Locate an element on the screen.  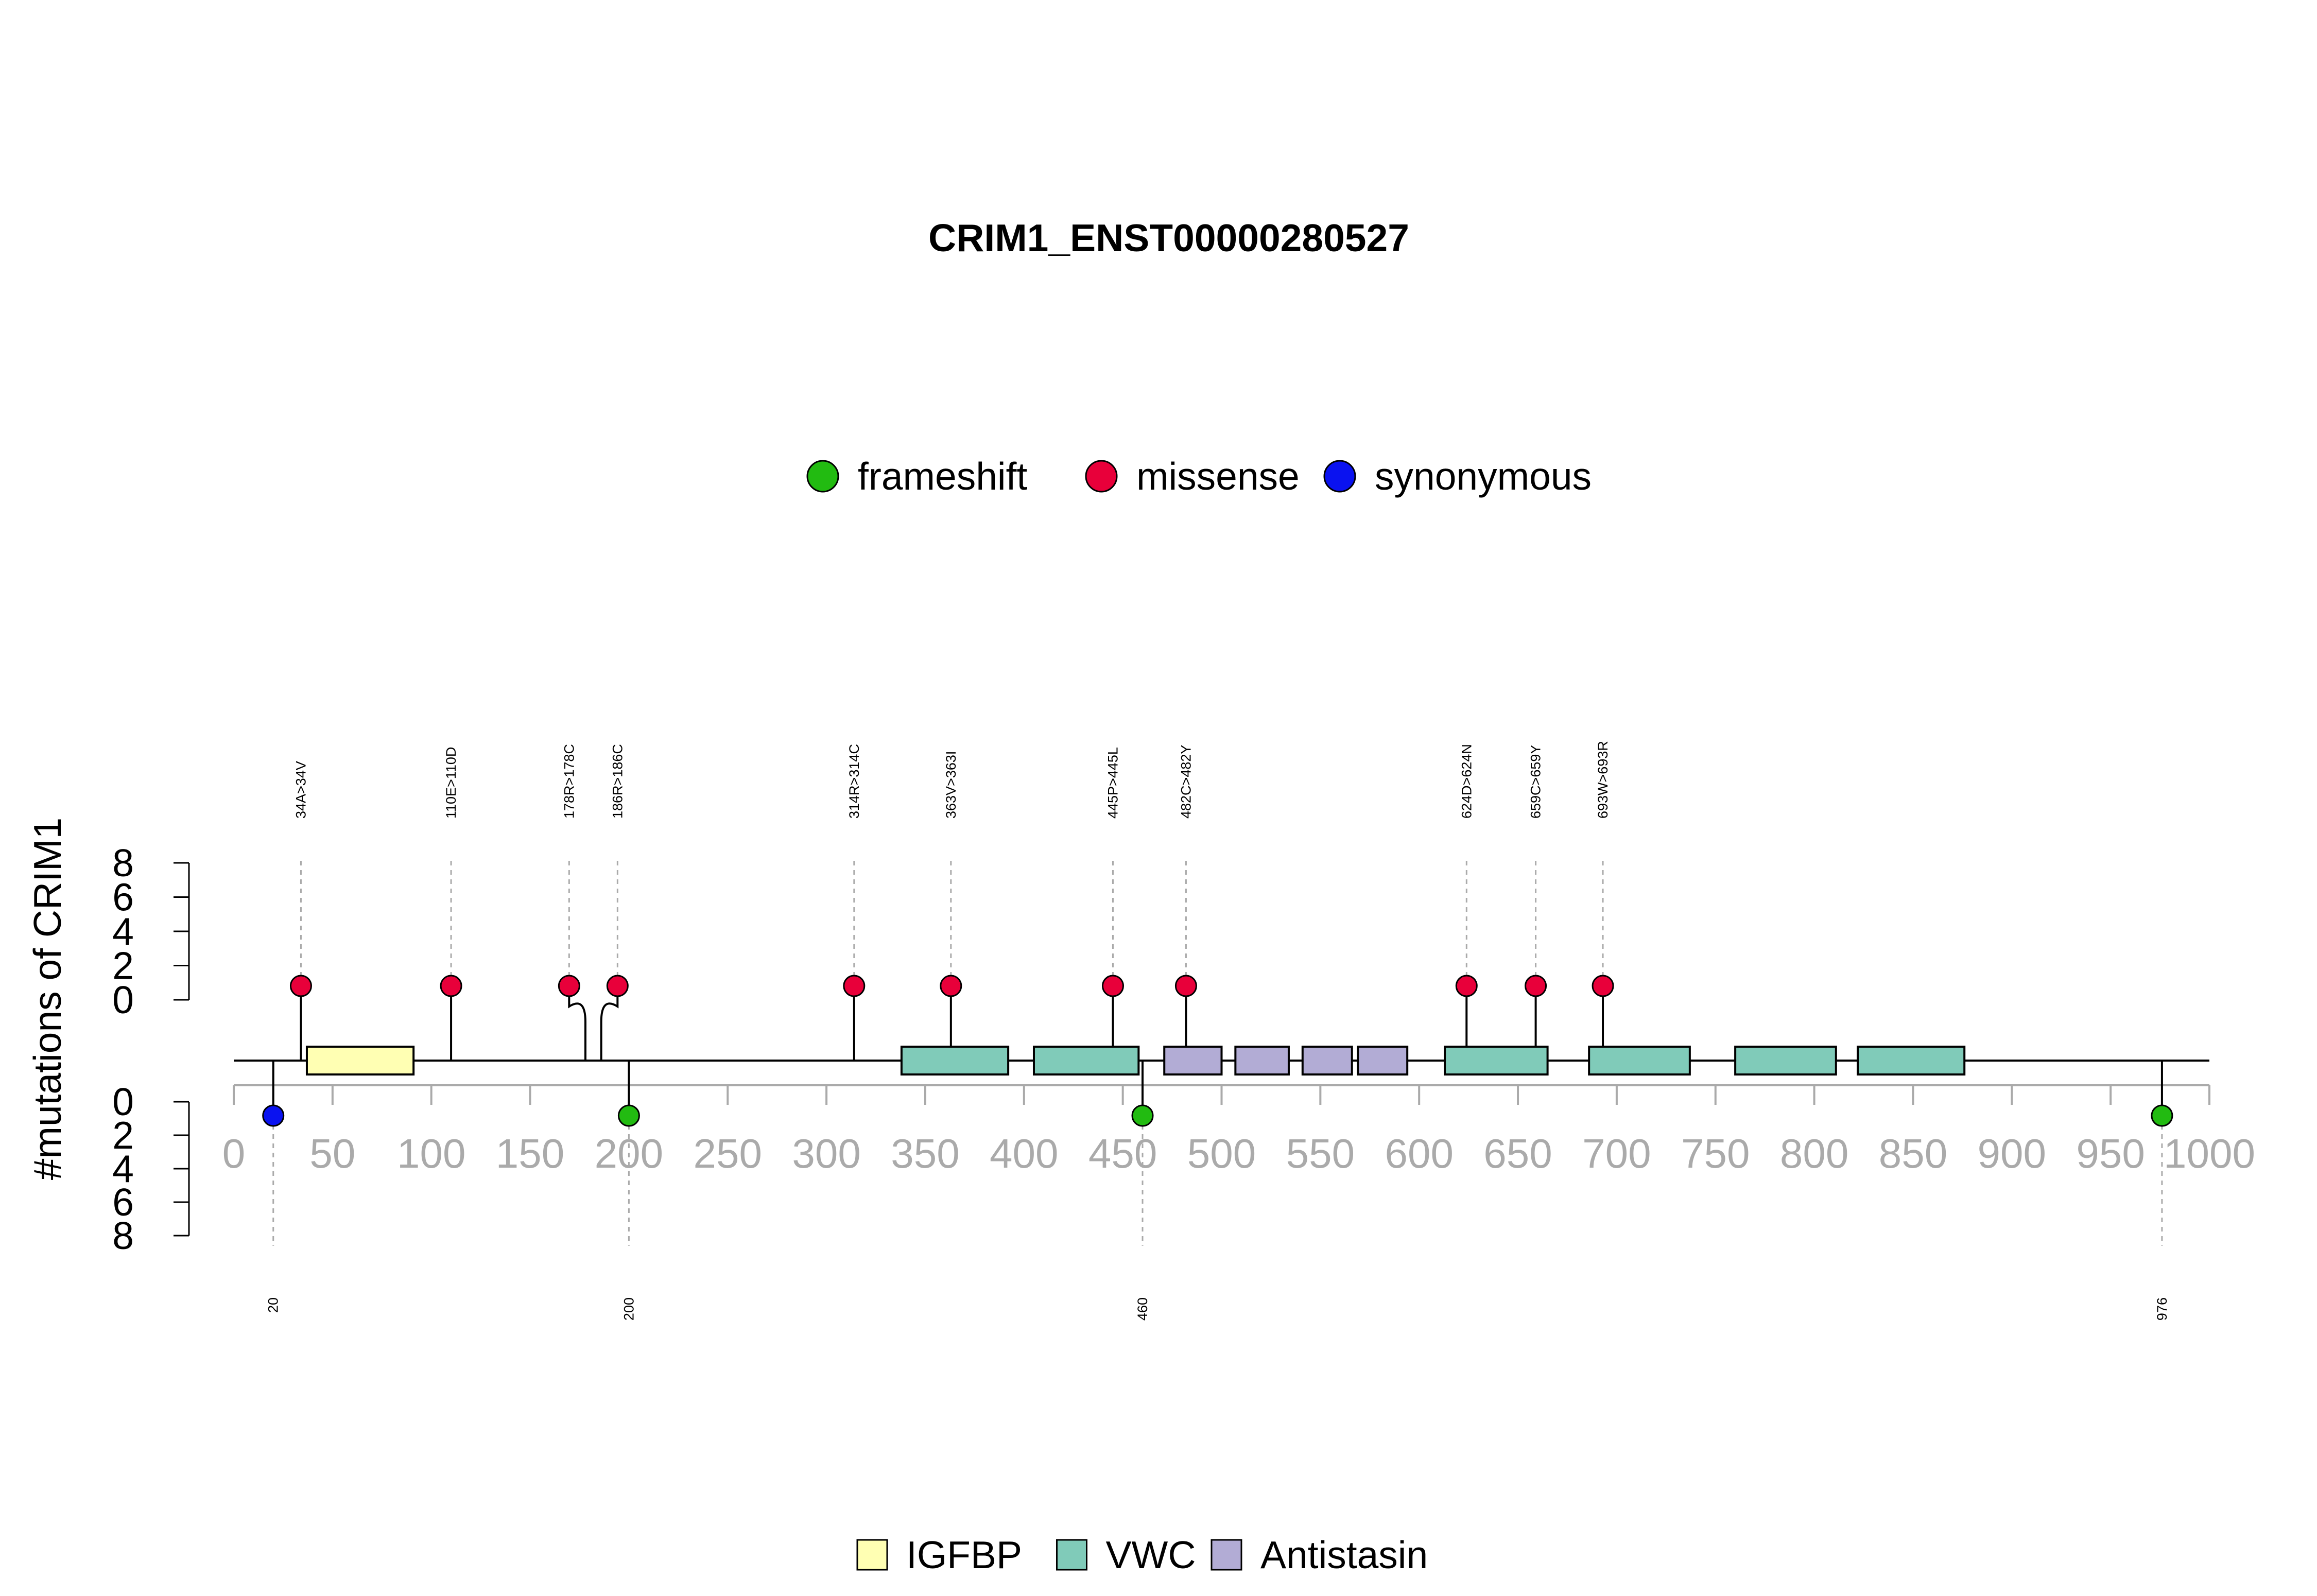
x-tick-label: 300 is located at coordinates (826, 1153).